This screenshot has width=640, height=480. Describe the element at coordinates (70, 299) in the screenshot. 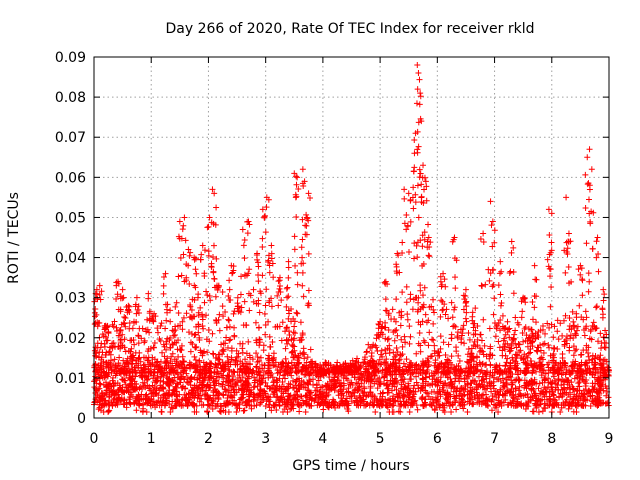

I see `y-tick-label: 0.03` at that location.